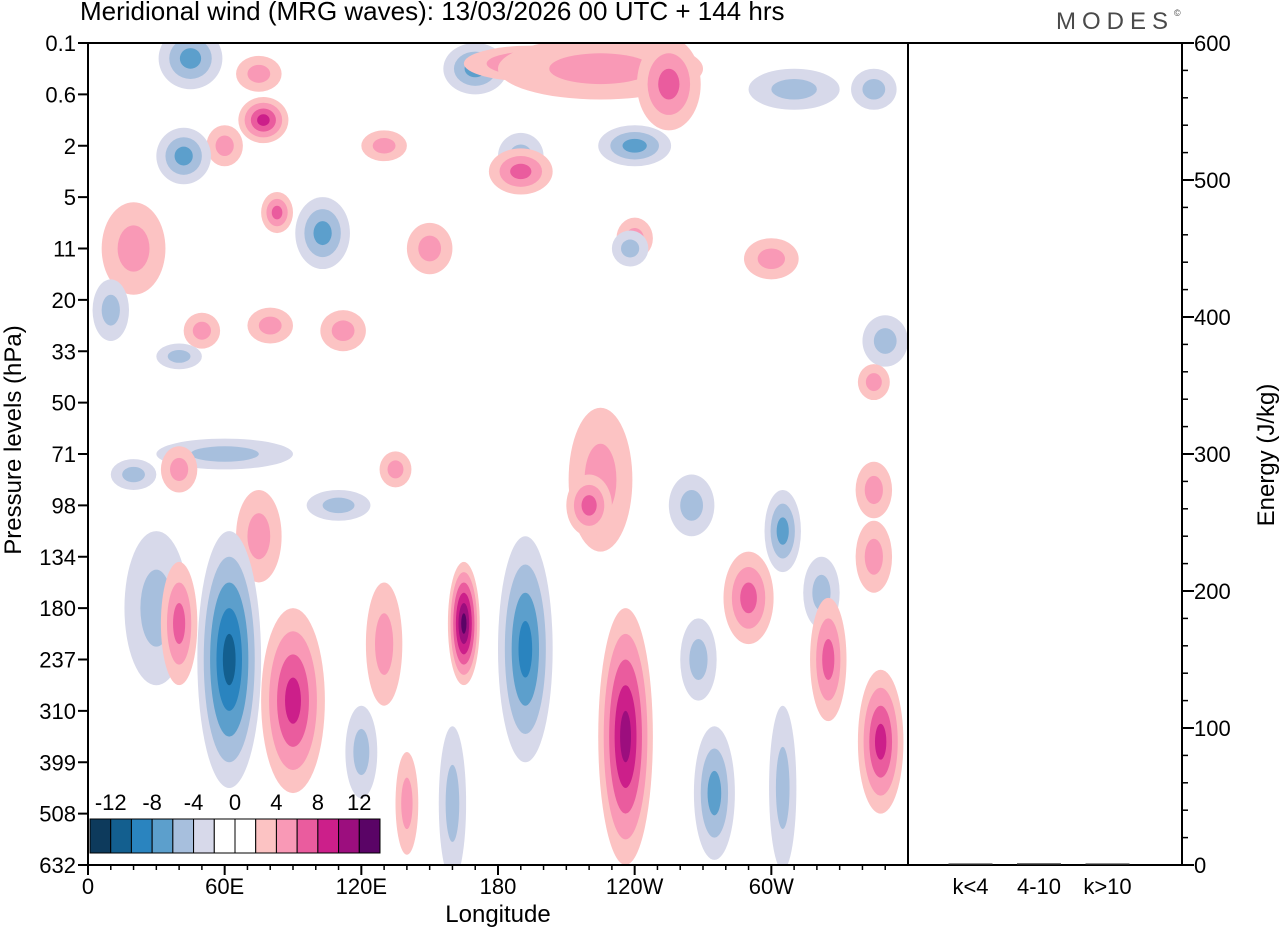  I want to click on energy-tick-label-0: 0, so click(1200, 865).